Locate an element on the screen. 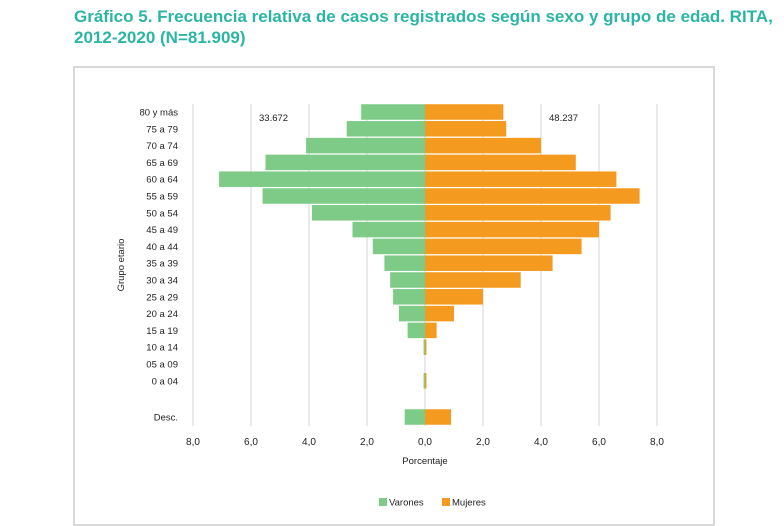 This screenshot has height=526, width=784. category-label-6: 50 a 54 is located at coordinates (162, 213).